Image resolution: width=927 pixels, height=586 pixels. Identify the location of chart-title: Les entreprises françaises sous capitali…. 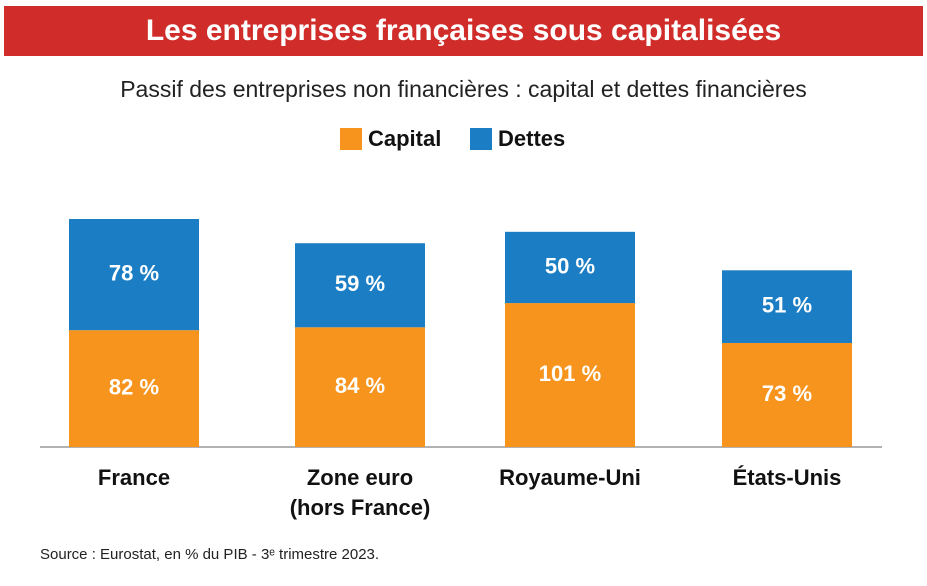
(463, 31).